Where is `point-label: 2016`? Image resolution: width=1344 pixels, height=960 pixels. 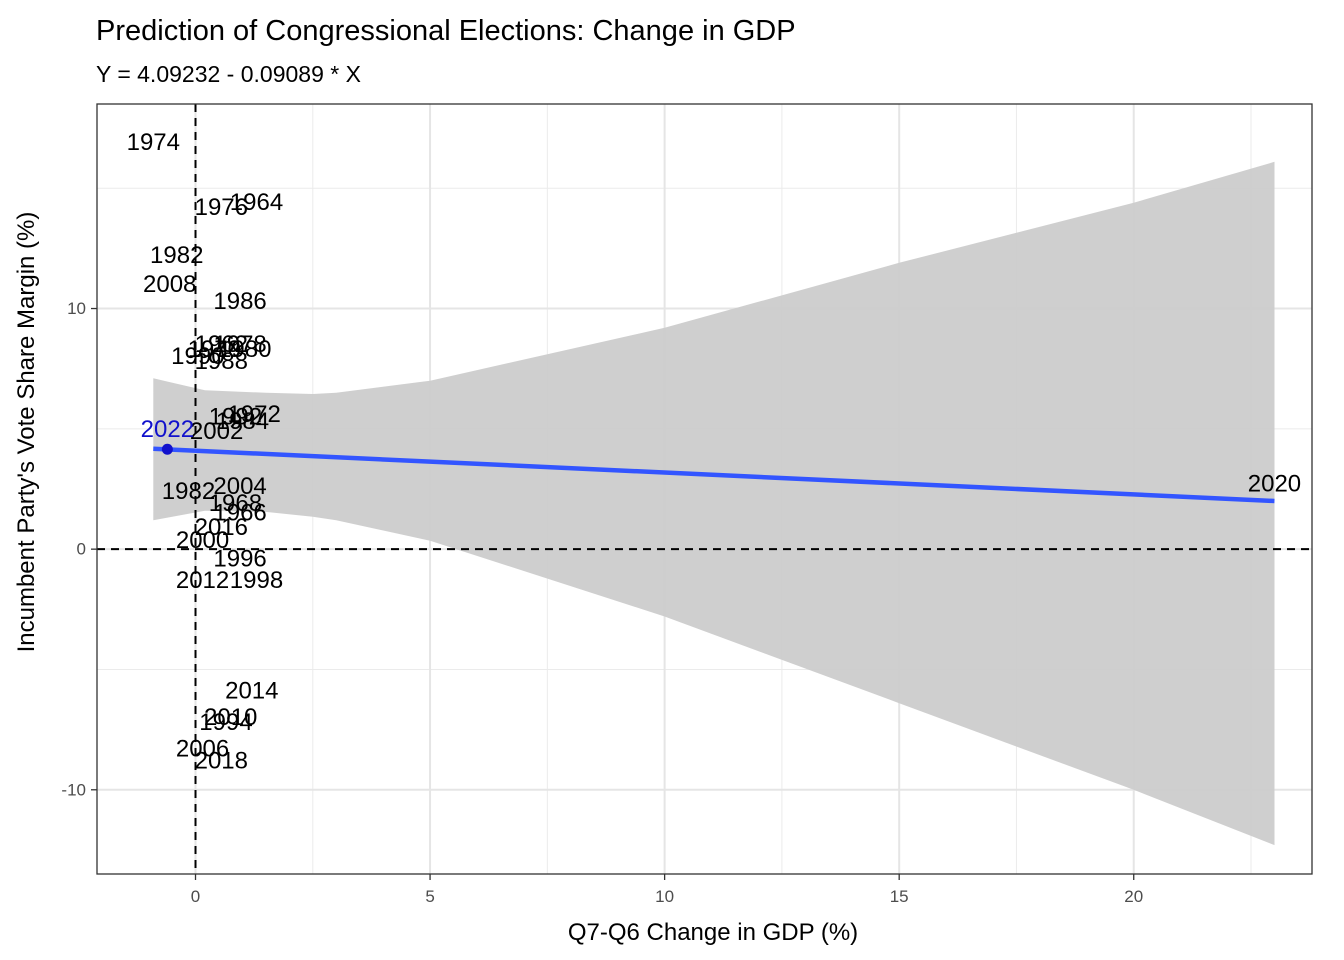
point-label: 2016 is located at coordinates (221, 527).